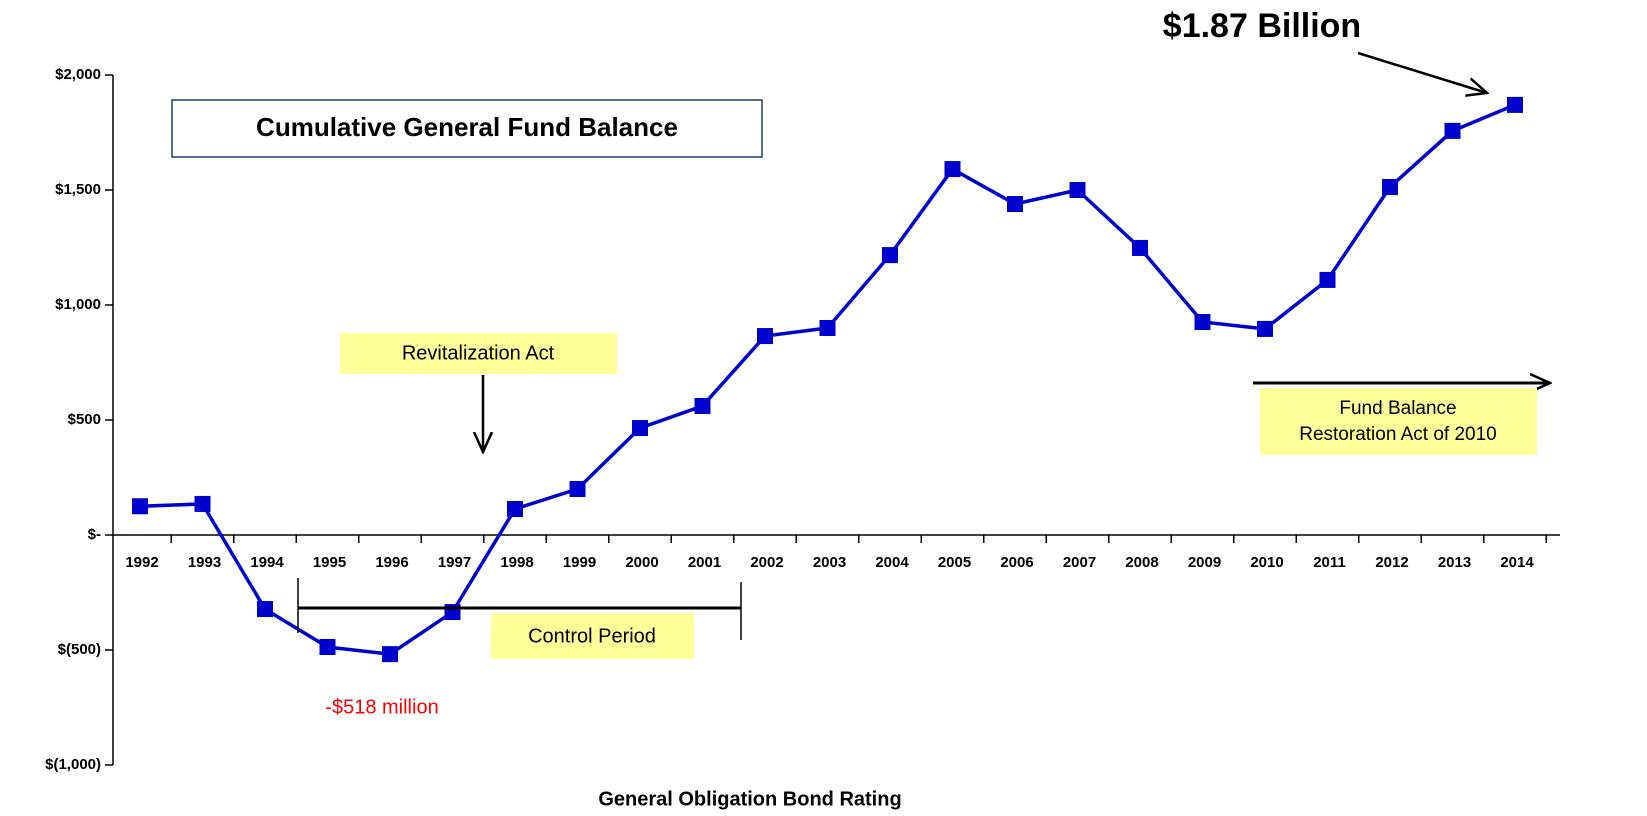 The width and height of the screenshot is (1647, 816). What do you see at coordinates (1398, 421) in the screenshot?
I see `restoration-box` at bounding box center [1398, 421].